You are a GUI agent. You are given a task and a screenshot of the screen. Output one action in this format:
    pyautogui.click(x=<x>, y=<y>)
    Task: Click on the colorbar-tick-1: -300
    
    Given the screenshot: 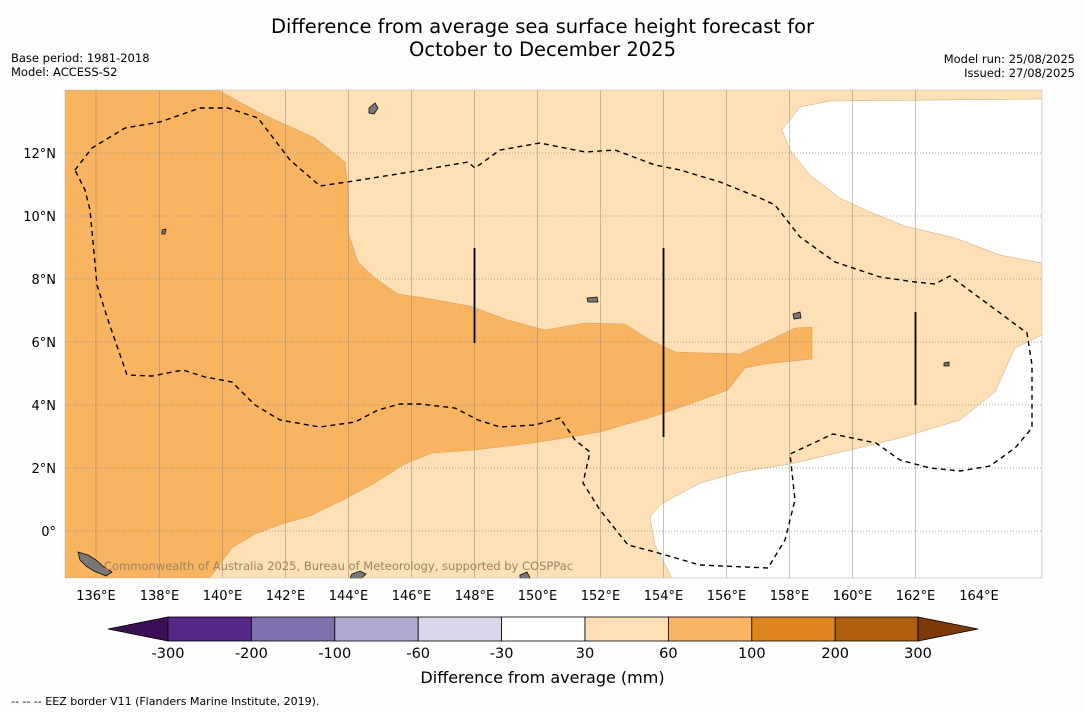 What is the action you would take?
    pyautogui.click(x=168, y=654)
    